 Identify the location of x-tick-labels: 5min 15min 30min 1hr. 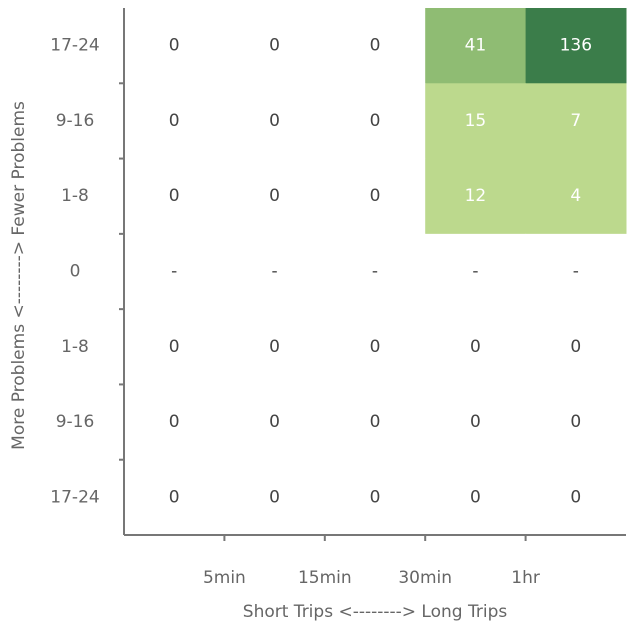
(371, 578).